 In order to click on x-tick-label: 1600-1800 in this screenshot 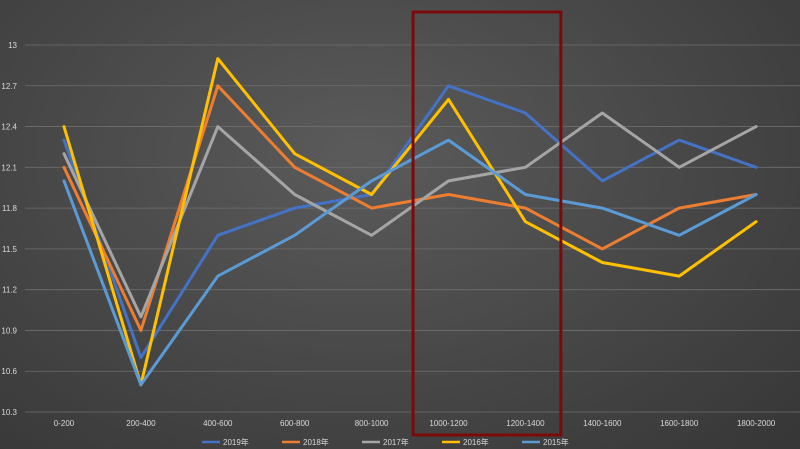, I will do `click(679, 423)`.